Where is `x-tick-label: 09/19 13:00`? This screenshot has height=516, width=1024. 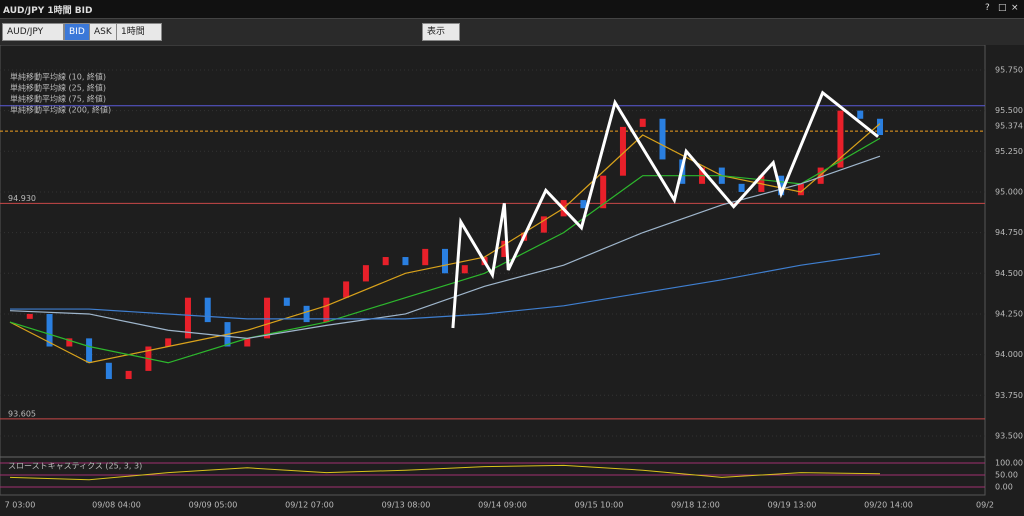
x-tick-label: 09/19 13:00 is located at coordinates (792, 505).